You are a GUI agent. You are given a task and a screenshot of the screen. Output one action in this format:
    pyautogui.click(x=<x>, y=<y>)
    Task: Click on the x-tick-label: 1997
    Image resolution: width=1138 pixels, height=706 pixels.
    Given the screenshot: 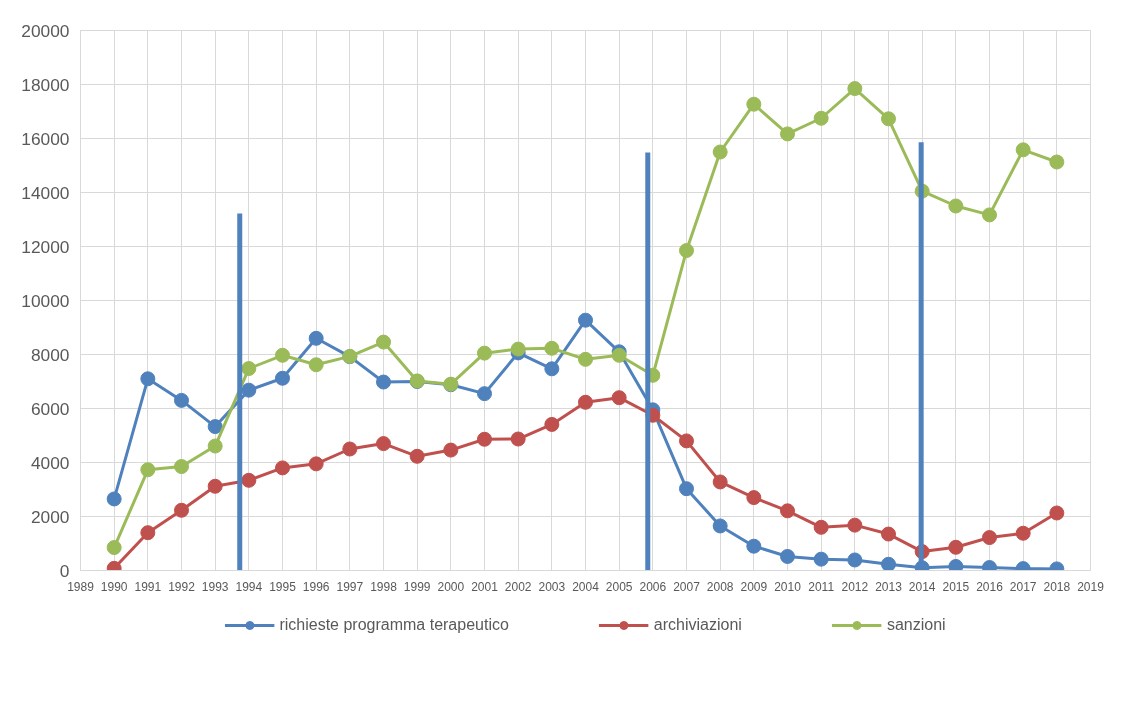 What is the action you would take?
    pyautogui.click(x=350, y=586)
    